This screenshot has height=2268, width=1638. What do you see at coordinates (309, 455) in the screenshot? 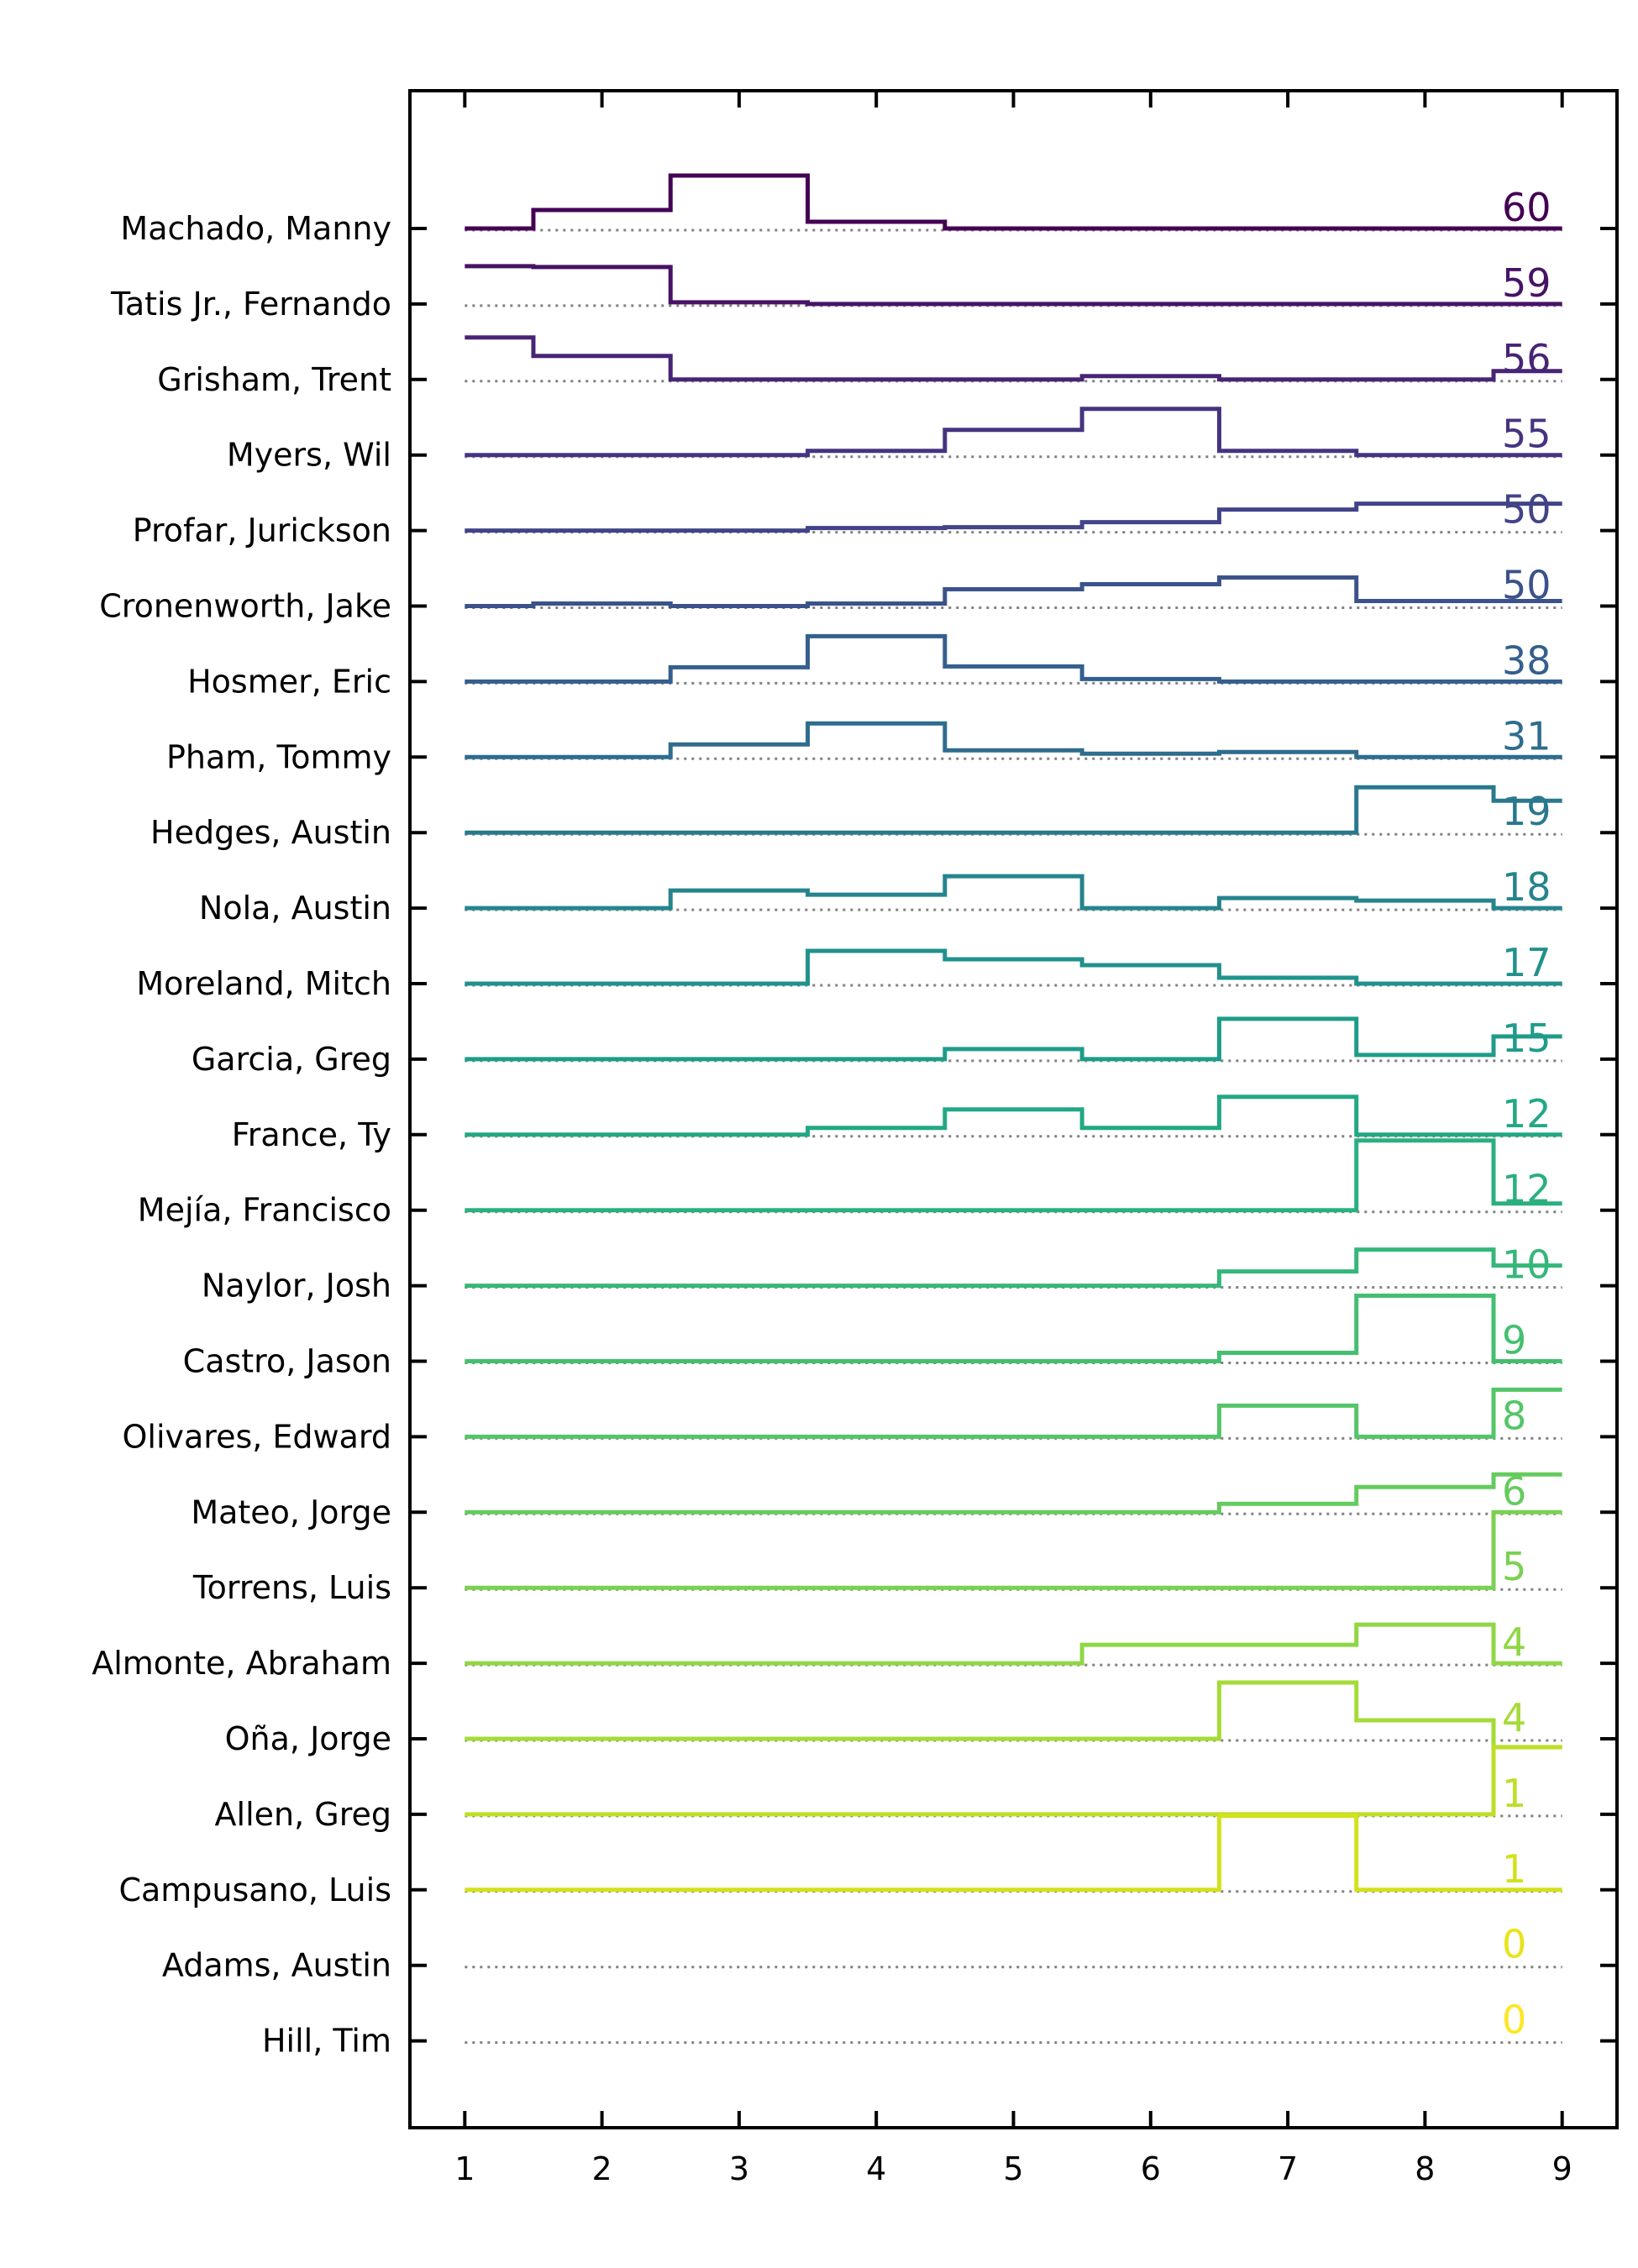
I see `player-name-label: Myers, Wil` at bounding box center [309, 455].